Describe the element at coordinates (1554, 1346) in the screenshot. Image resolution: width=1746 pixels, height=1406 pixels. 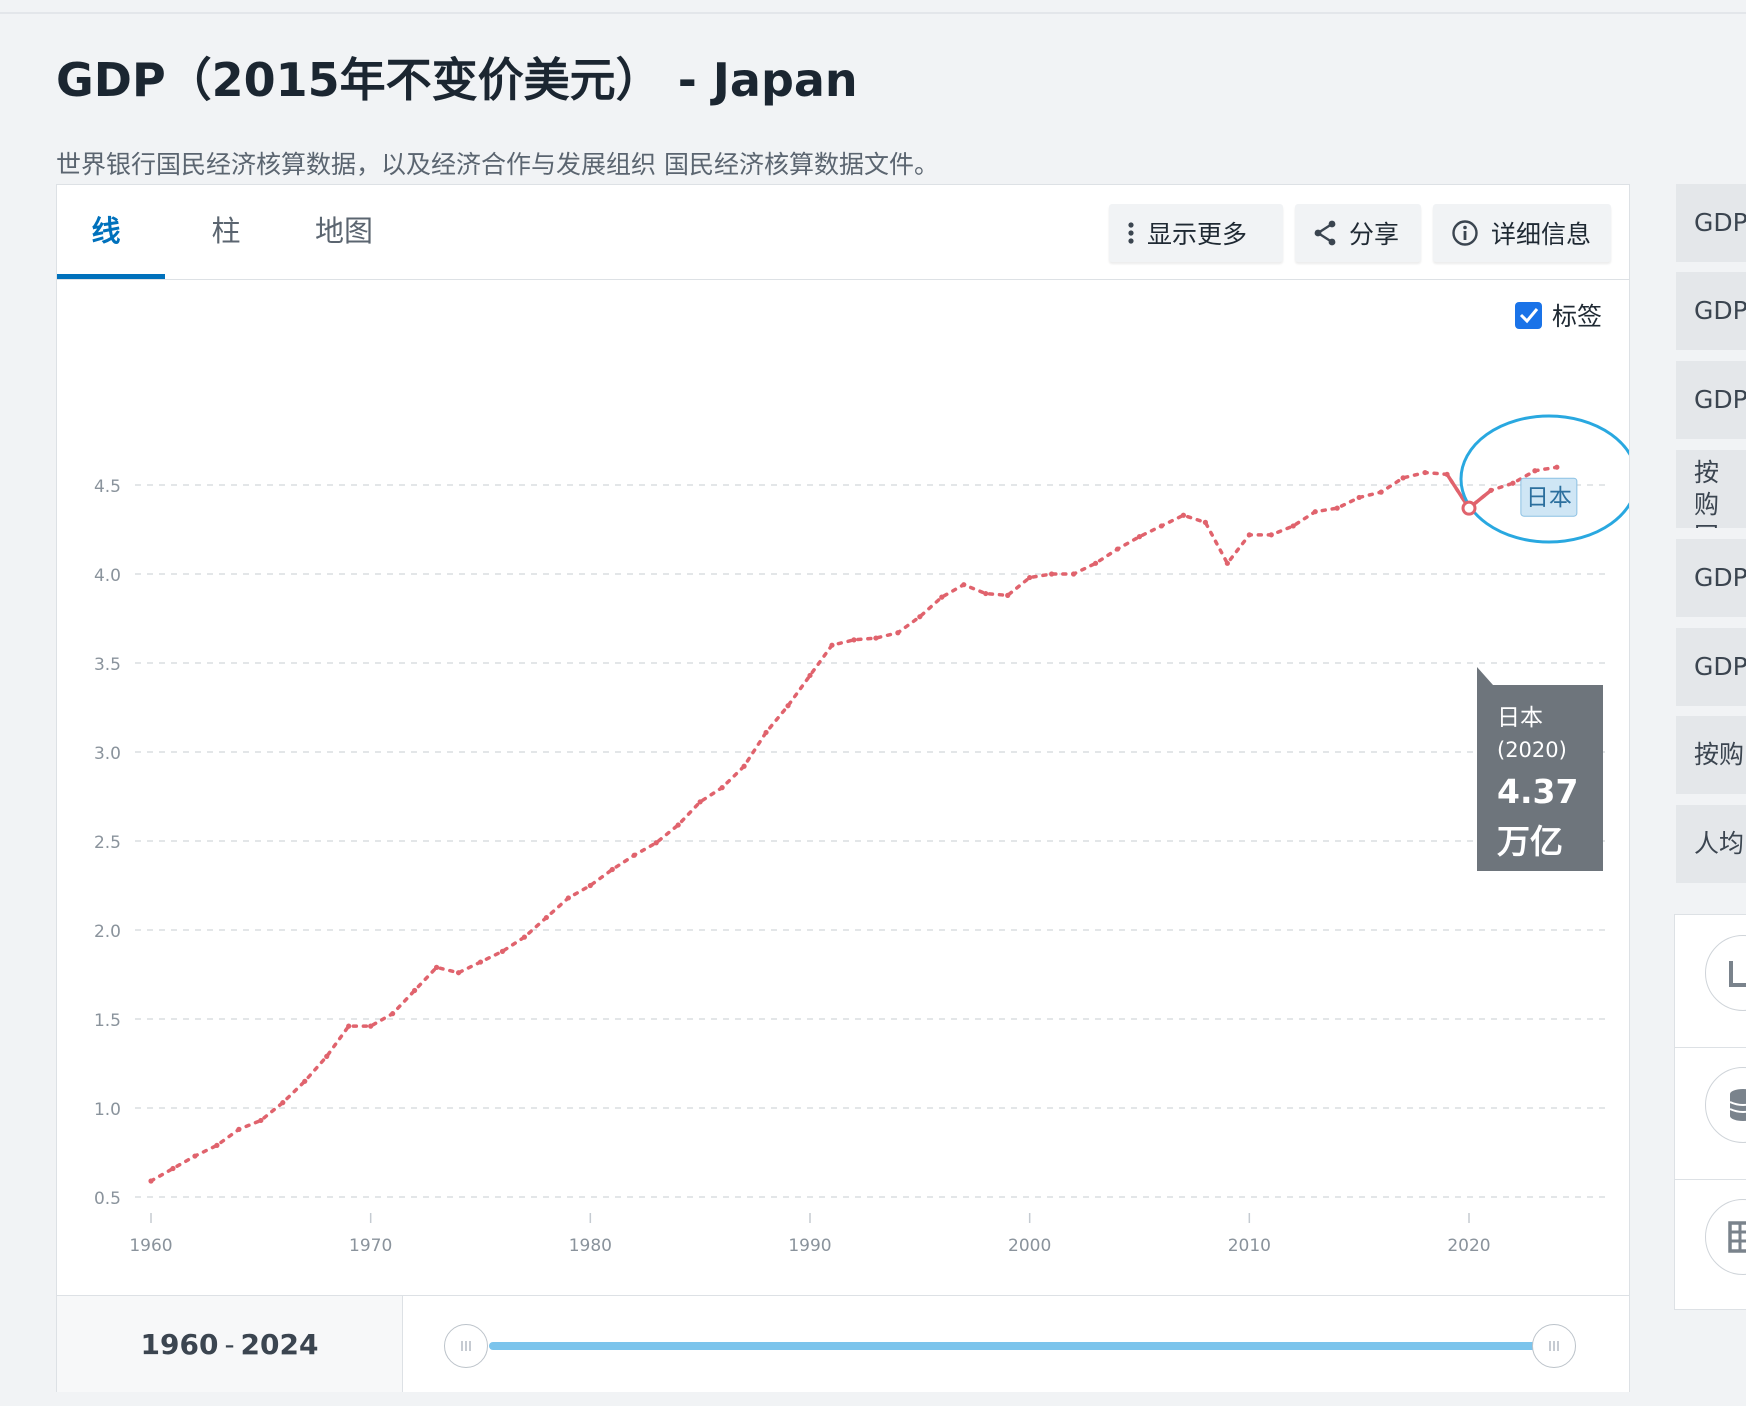
I see `range-end-handle` at that location.